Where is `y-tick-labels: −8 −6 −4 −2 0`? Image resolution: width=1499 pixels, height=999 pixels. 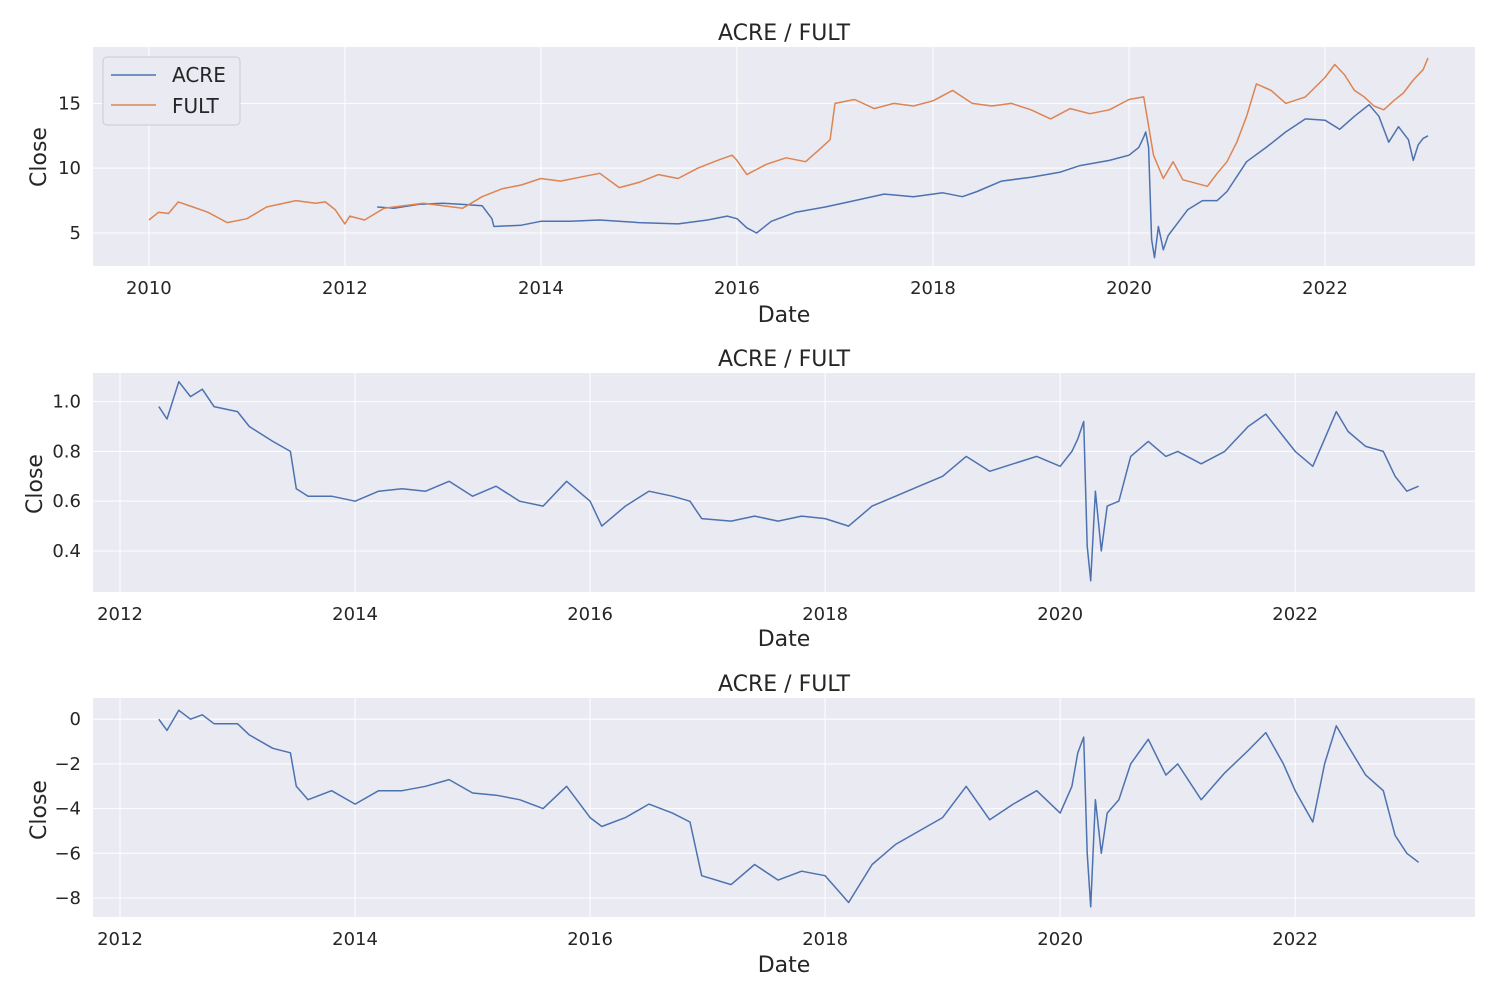
y-tick-labels: −8 −6 −4 −2 0 is located at coordinates (67, 809).